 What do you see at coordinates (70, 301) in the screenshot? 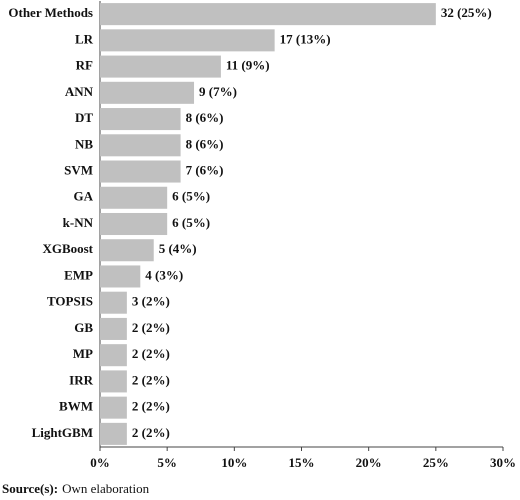
I see `y-tick-label: TOPSIS` at bounding box center [70, 301].